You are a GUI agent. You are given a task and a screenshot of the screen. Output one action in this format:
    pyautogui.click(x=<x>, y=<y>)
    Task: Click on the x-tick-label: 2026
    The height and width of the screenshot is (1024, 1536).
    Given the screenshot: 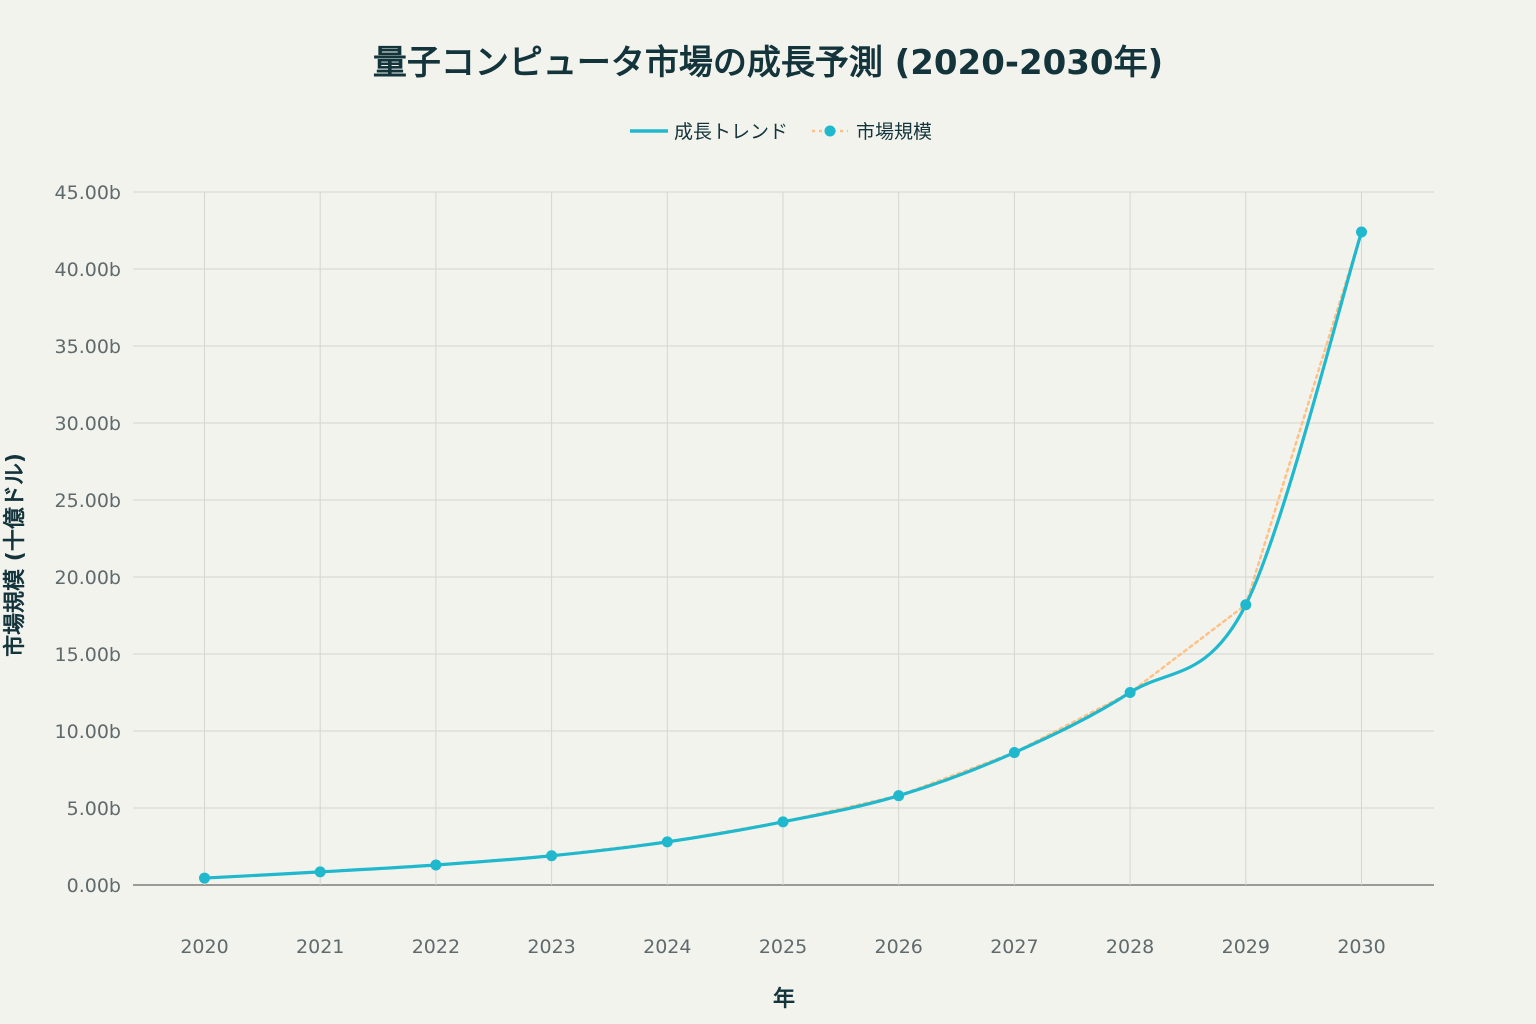 What is the action you would take?
    pyautogui.click(x=899, y=947)
    